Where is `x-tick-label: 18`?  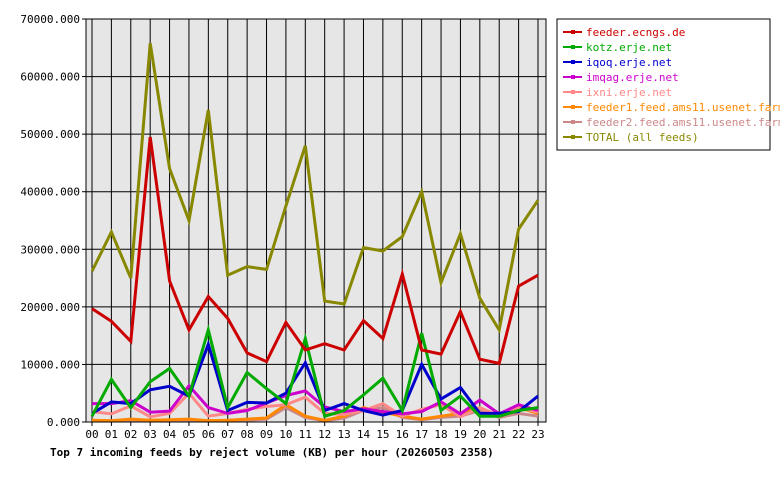 x-tick-label: 18 is located at coordinates (440, 434).